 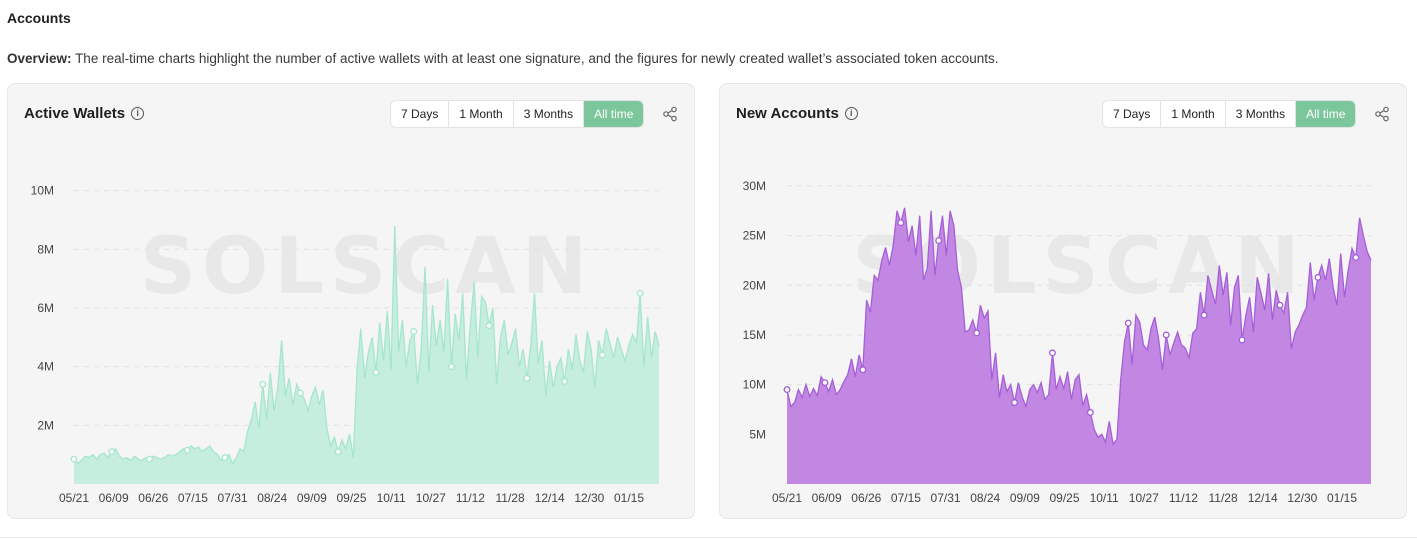 I want to click on active-wallets-title: Active Wallets, so click(x=75, y=113).